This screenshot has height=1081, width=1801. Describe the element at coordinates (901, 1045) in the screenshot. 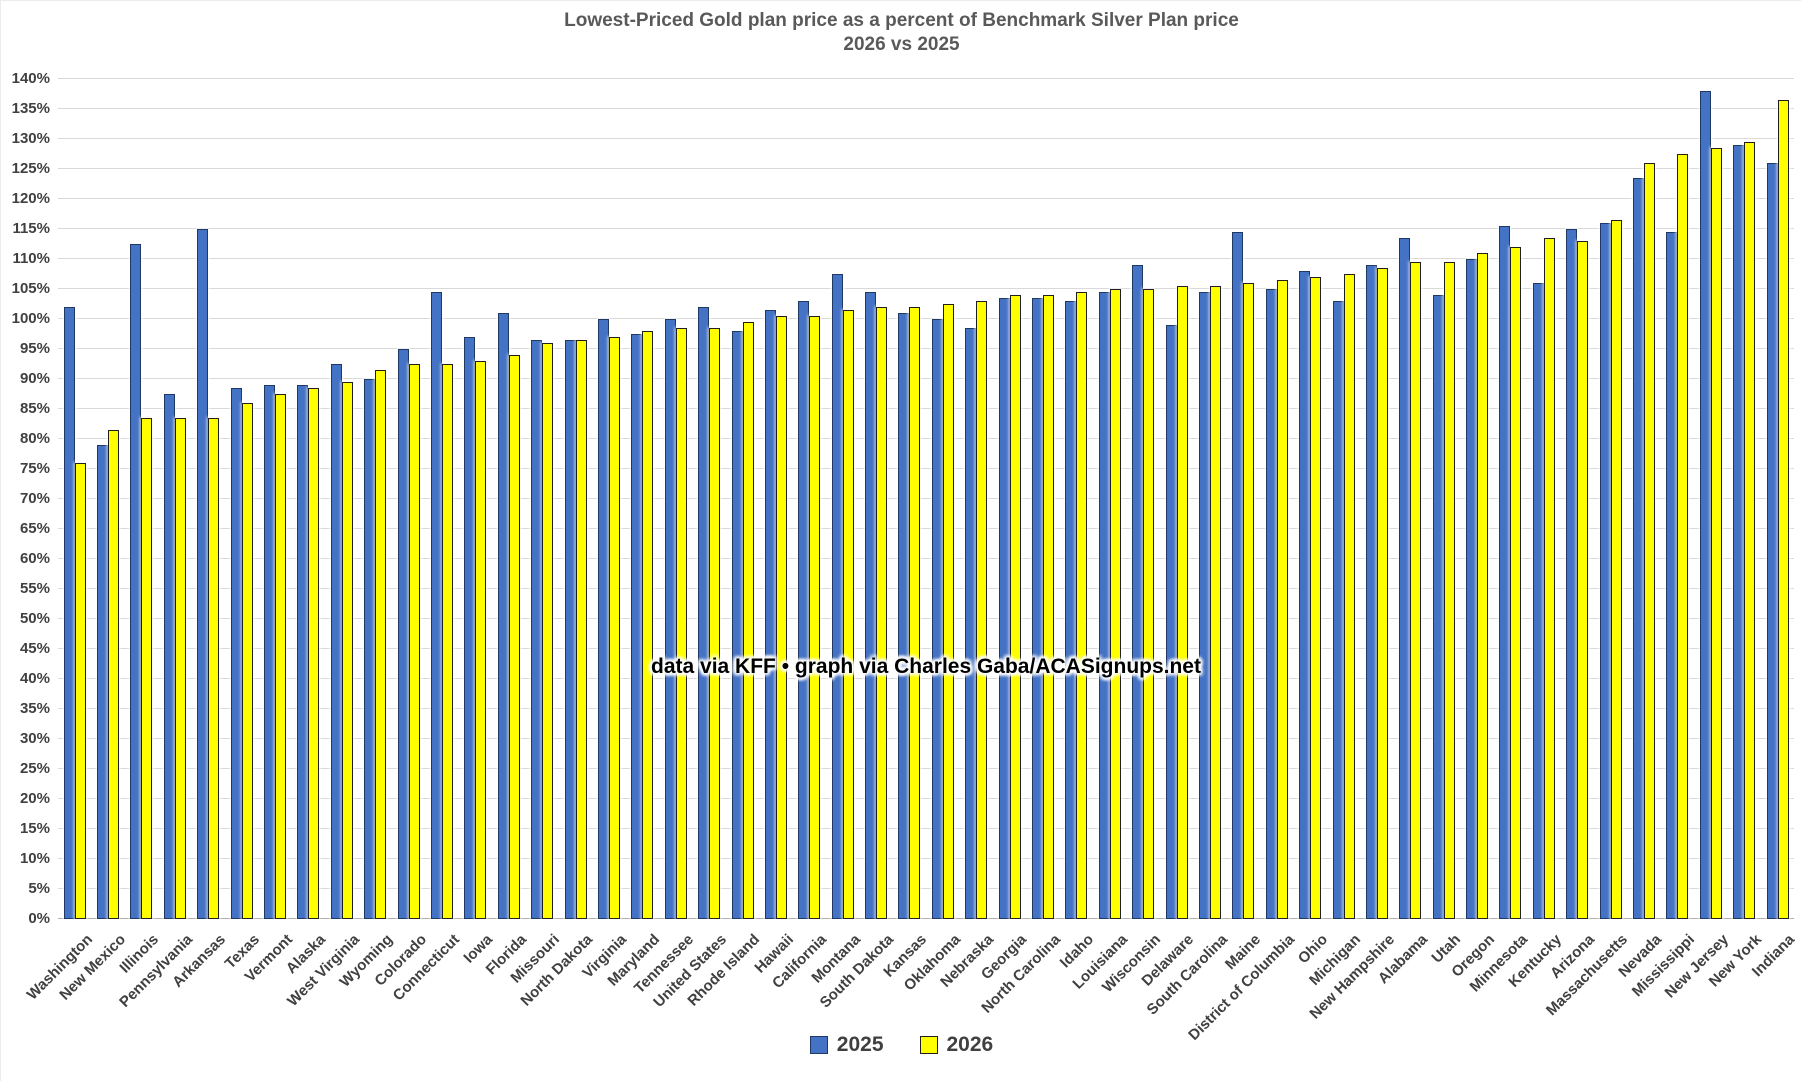

I see `legend: 2025 2026` at that location.